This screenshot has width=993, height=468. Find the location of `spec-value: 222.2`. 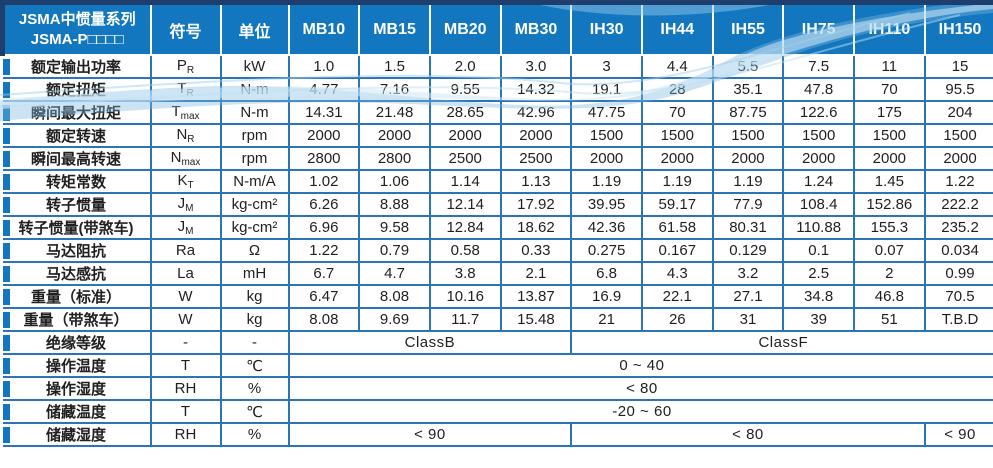

spec-value: 222.2 is located at coordinates (958, 204).